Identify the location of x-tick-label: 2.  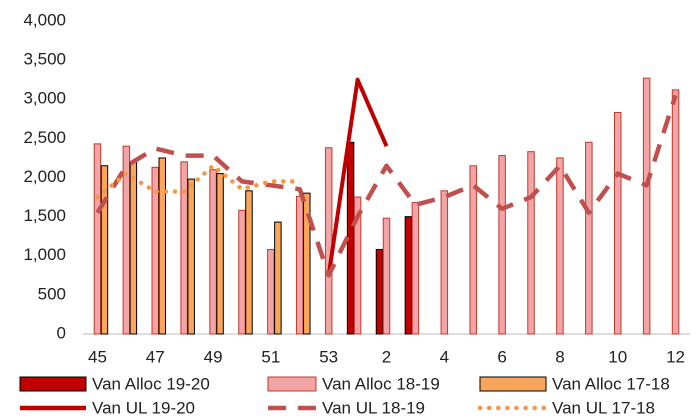
(386, 356).